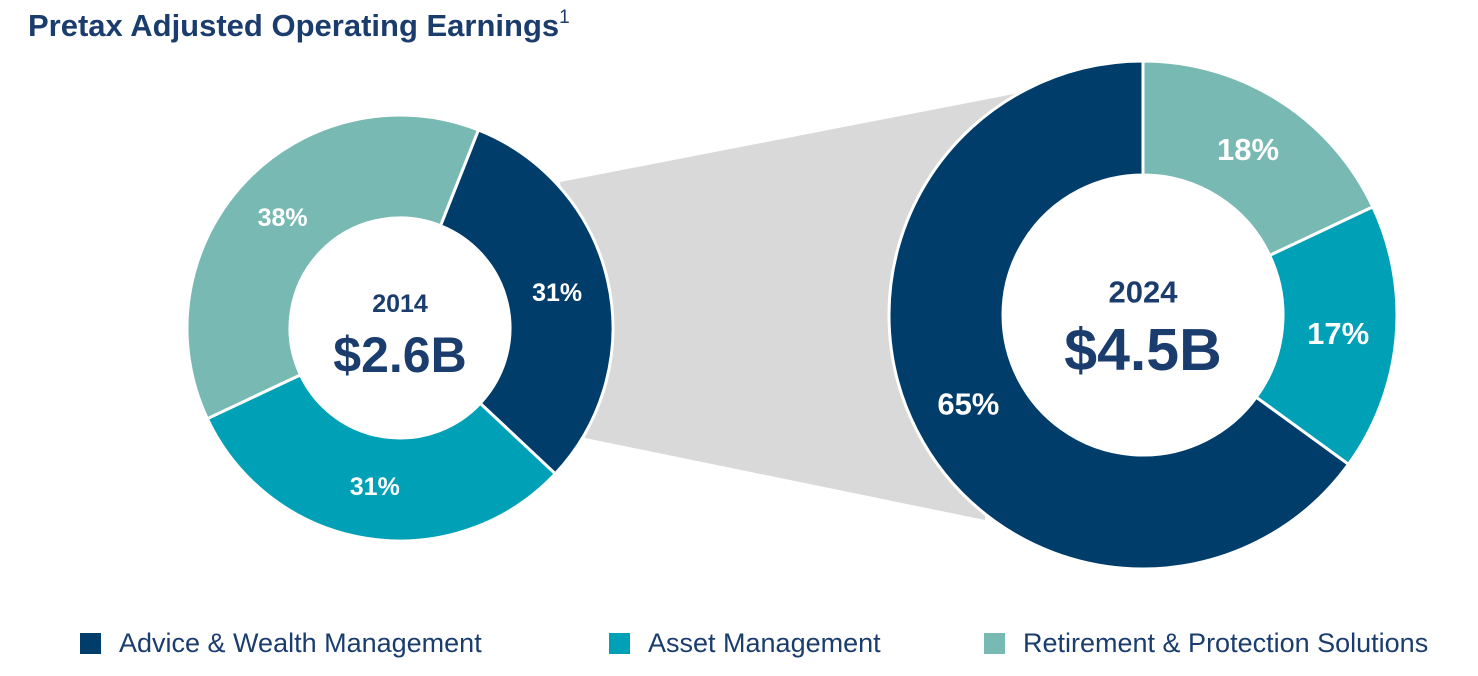 This screenshot has height=676, width=1478. What do you see at coordinates (1226, 643) in the screenshot?
I see `legend-label: Retirement & Protection Solutions` at bounding box center [1226, 643].